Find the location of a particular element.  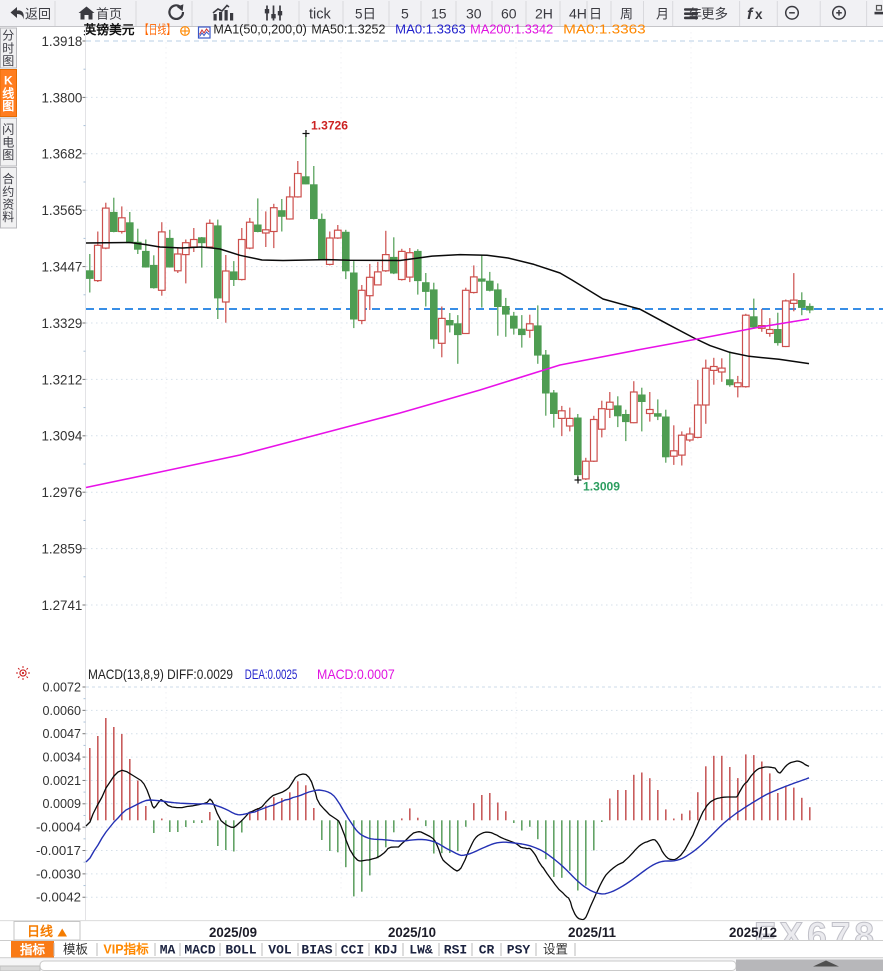

svg-text: 1.3918 is located at coordinates (62, 41).